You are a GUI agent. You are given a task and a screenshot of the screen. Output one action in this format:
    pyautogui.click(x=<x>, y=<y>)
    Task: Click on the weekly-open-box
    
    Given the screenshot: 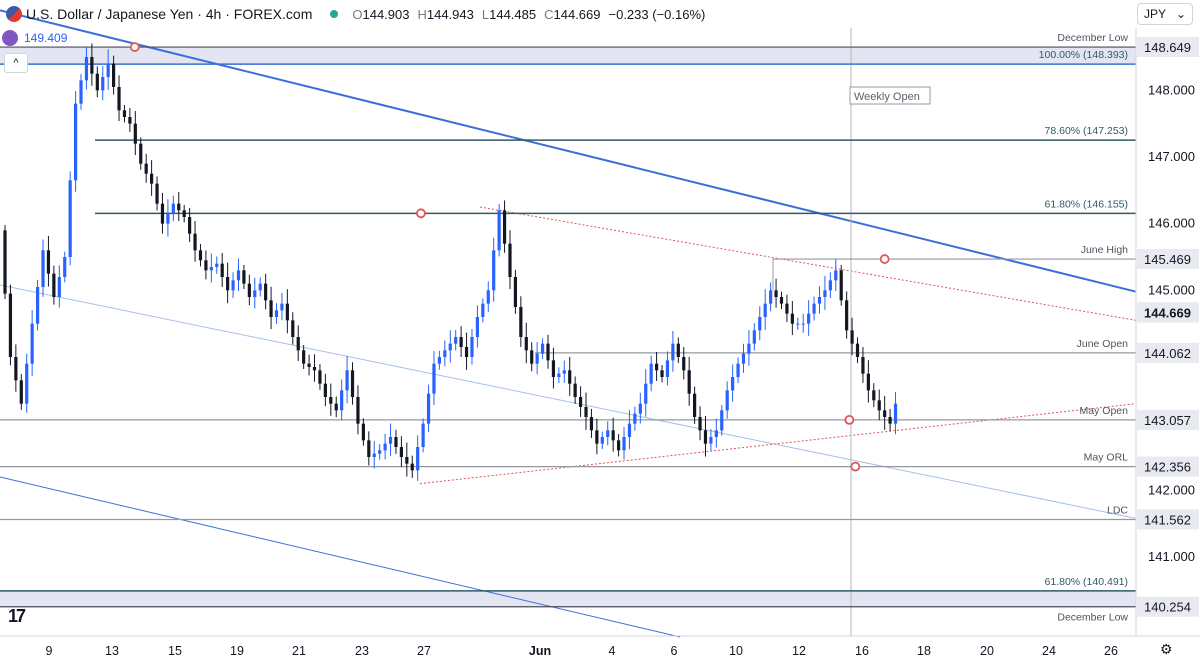 What is the action you would take?
    pyautogui.click(x=890, y=95)
    